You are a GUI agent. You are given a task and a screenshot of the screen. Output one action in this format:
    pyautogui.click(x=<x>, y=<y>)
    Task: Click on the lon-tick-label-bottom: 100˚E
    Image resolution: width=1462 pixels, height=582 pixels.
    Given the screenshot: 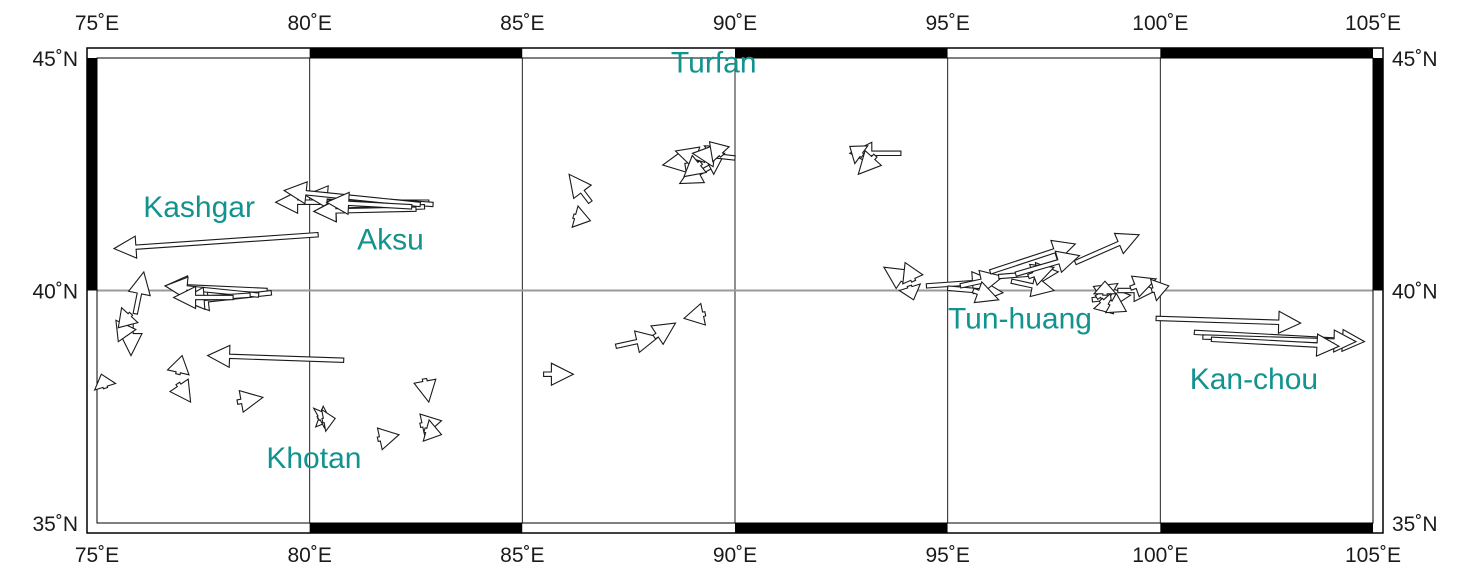 What is the action you would take?
    pyautogui.click(x=1160, y=555)
    